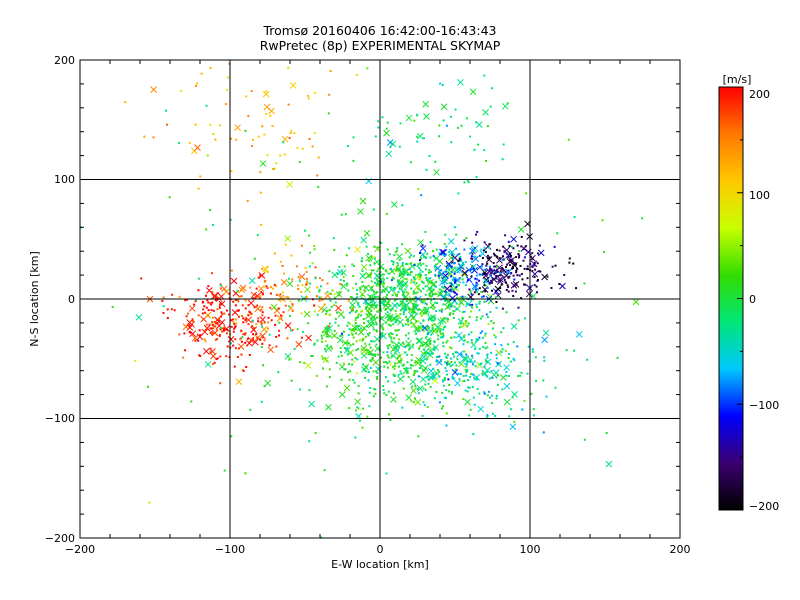 The height and width of the screenshot is (600, 800). Describe the element at coordinates (269, 345) in the screenshot. I see `data-point-dot-1956` at that location.